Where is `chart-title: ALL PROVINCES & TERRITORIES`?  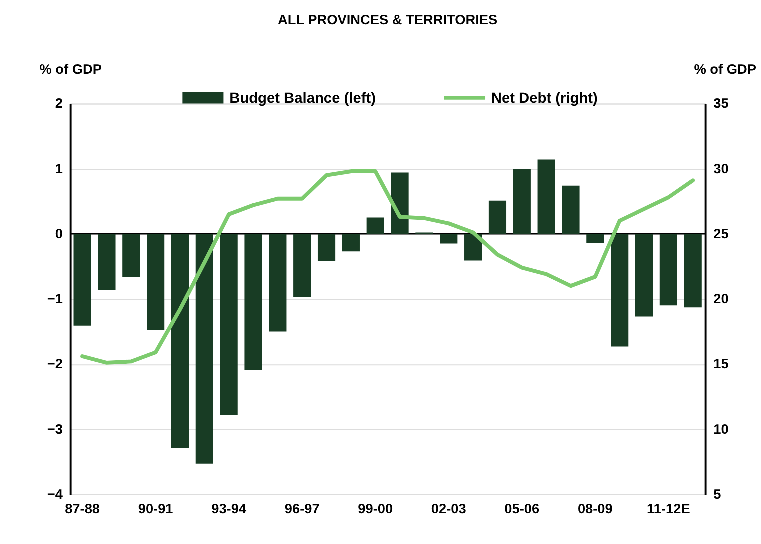 chart-title: ALL PROVINCES & TERRITORIES is located at coordinates (388, 20).